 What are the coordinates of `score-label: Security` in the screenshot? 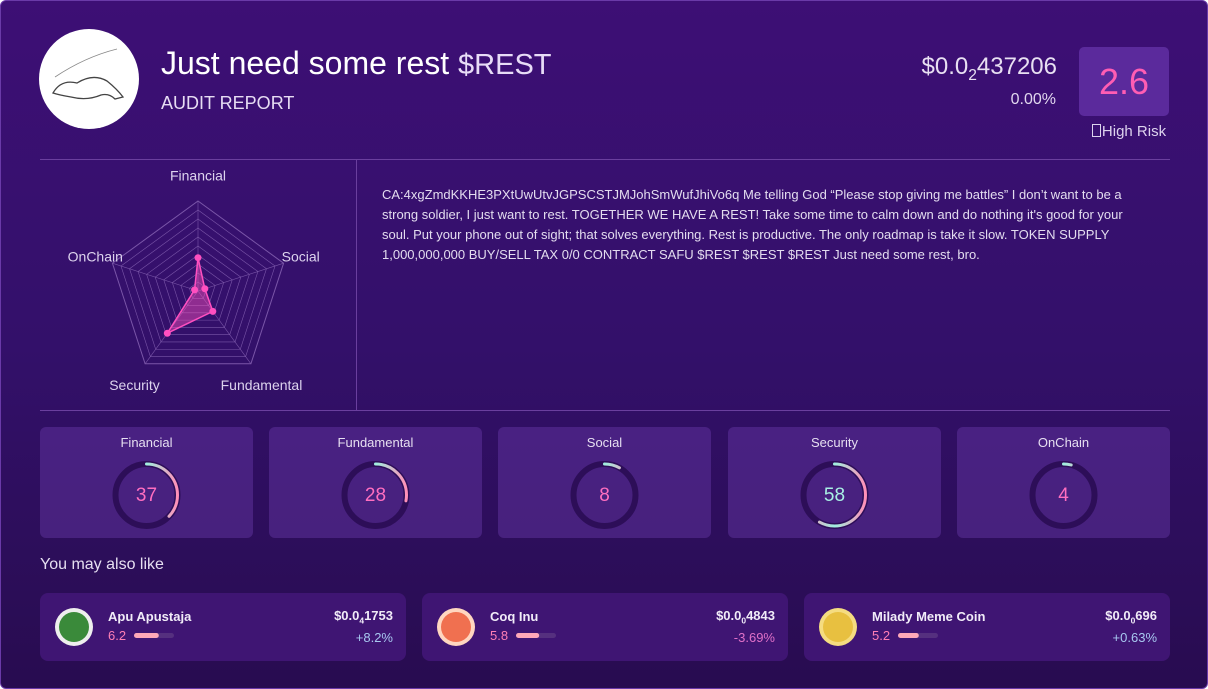 It's located at (834, 442).